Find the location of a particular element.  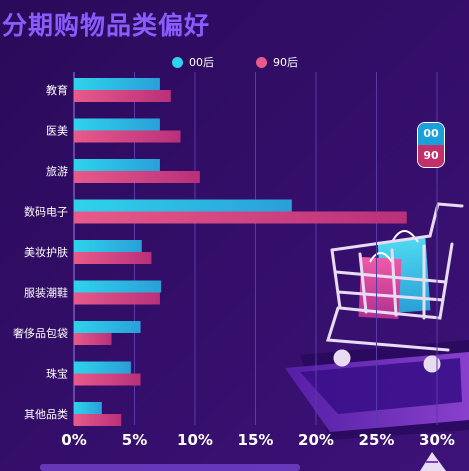

age-badge: 00 90 is located at coordinates (431, 145).